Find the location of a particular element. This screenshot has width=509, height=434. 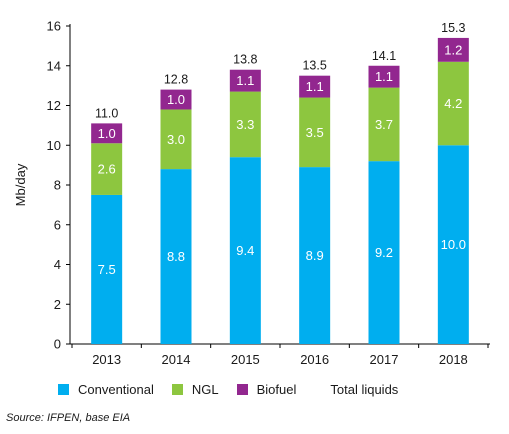

y-tick-label: 8 is located at coordinates (57, 185).